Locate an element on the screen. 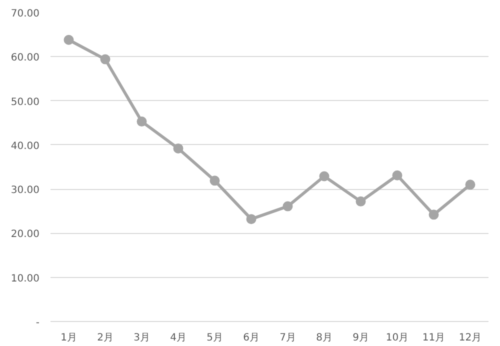  y-tick-label: 10.00 is located at coordinates (25, 278).